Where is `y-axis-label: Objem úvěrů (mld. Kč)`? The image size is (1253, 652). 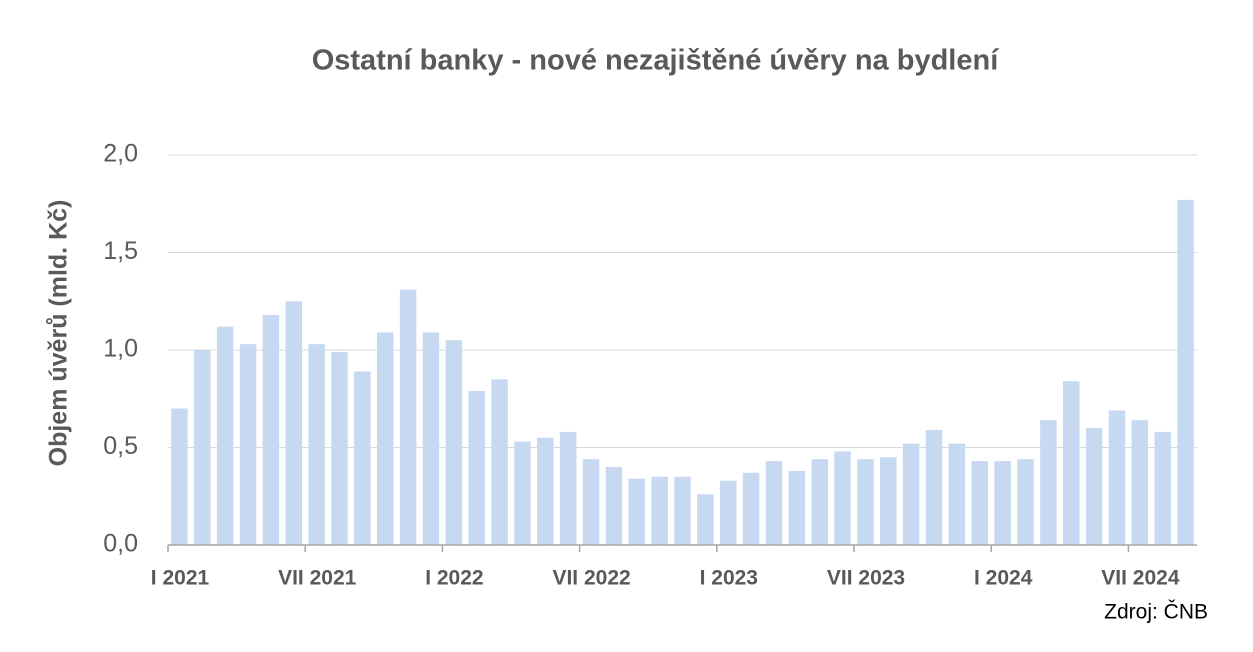 y-axis-label: Objem úvěrů (mld. Kč) is located at coordinates (59, 333).